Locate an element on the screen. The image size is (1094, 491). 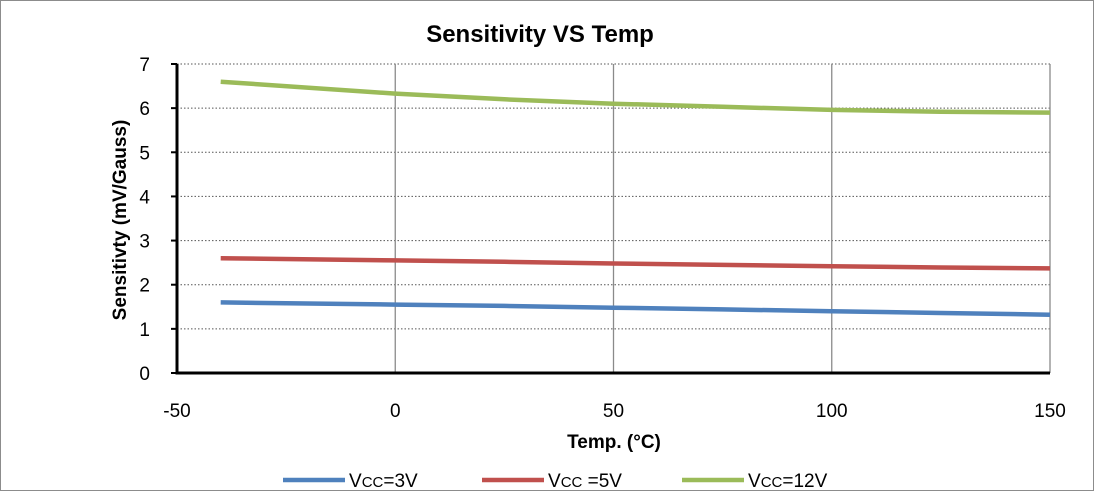
legend-item: VCC=3V is located at coordinates (350, 481).